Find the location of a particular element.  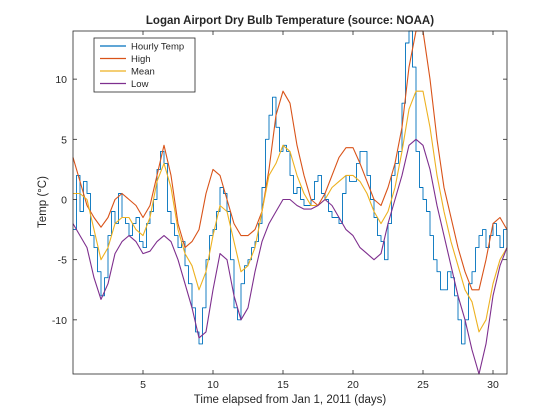

x-tick-label: 10 is located at coordinates (213, 385).